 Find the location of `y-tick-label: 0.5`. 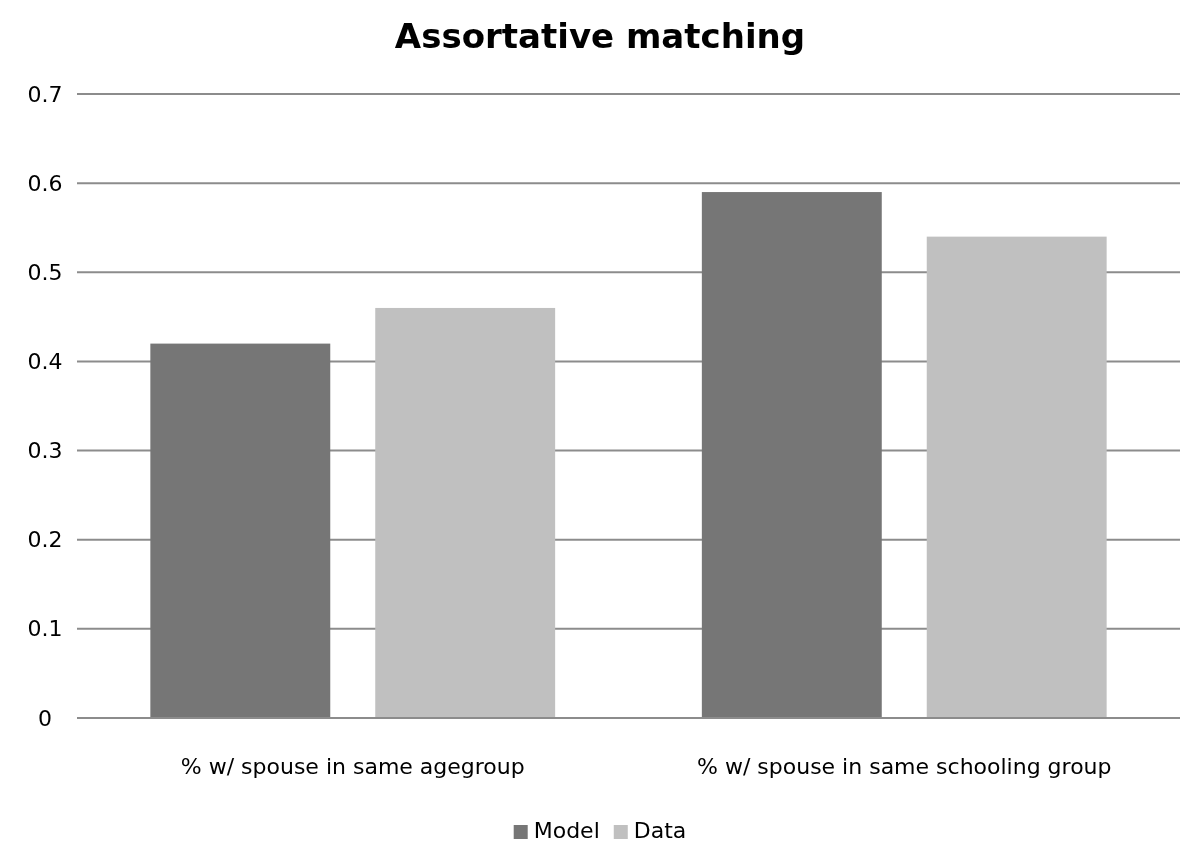

y-tick-label: 0.5 is located at coordinates (45, 272).